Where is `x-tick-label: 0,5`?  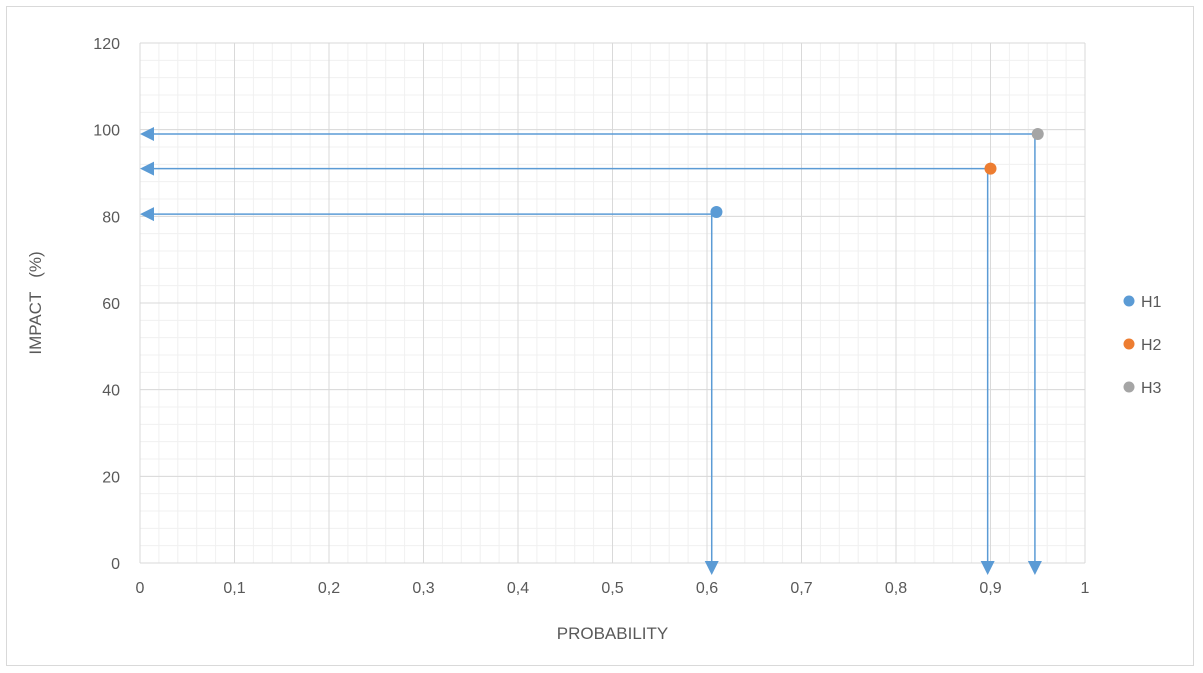
x-tick-label: 0,5 is located at coordinates (612, 588).